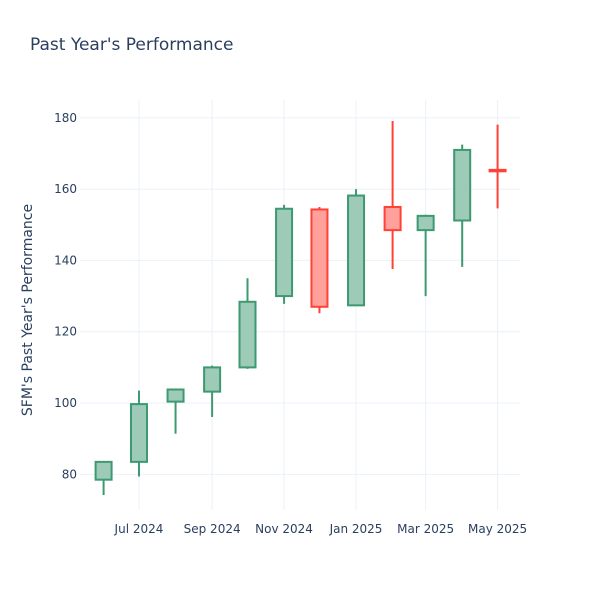 The image size is (600, 600). I want to click on y-tick-label: 120, so click(65, 332).